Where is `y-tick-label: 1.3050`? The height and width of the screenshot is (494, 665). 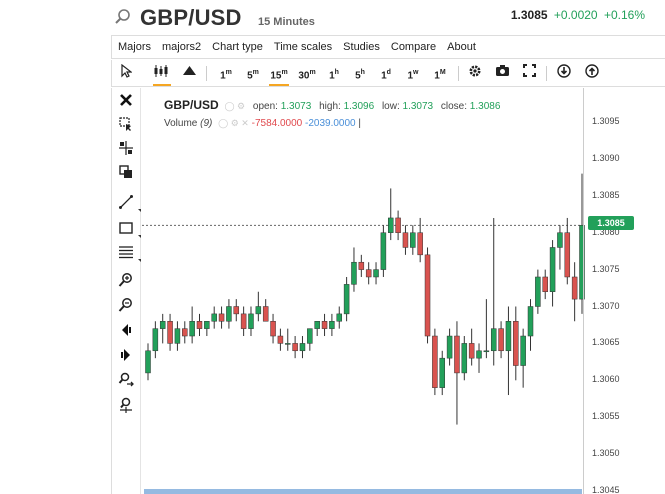 y-tick-label: 1.3050 is located at coordinates (606, 453).